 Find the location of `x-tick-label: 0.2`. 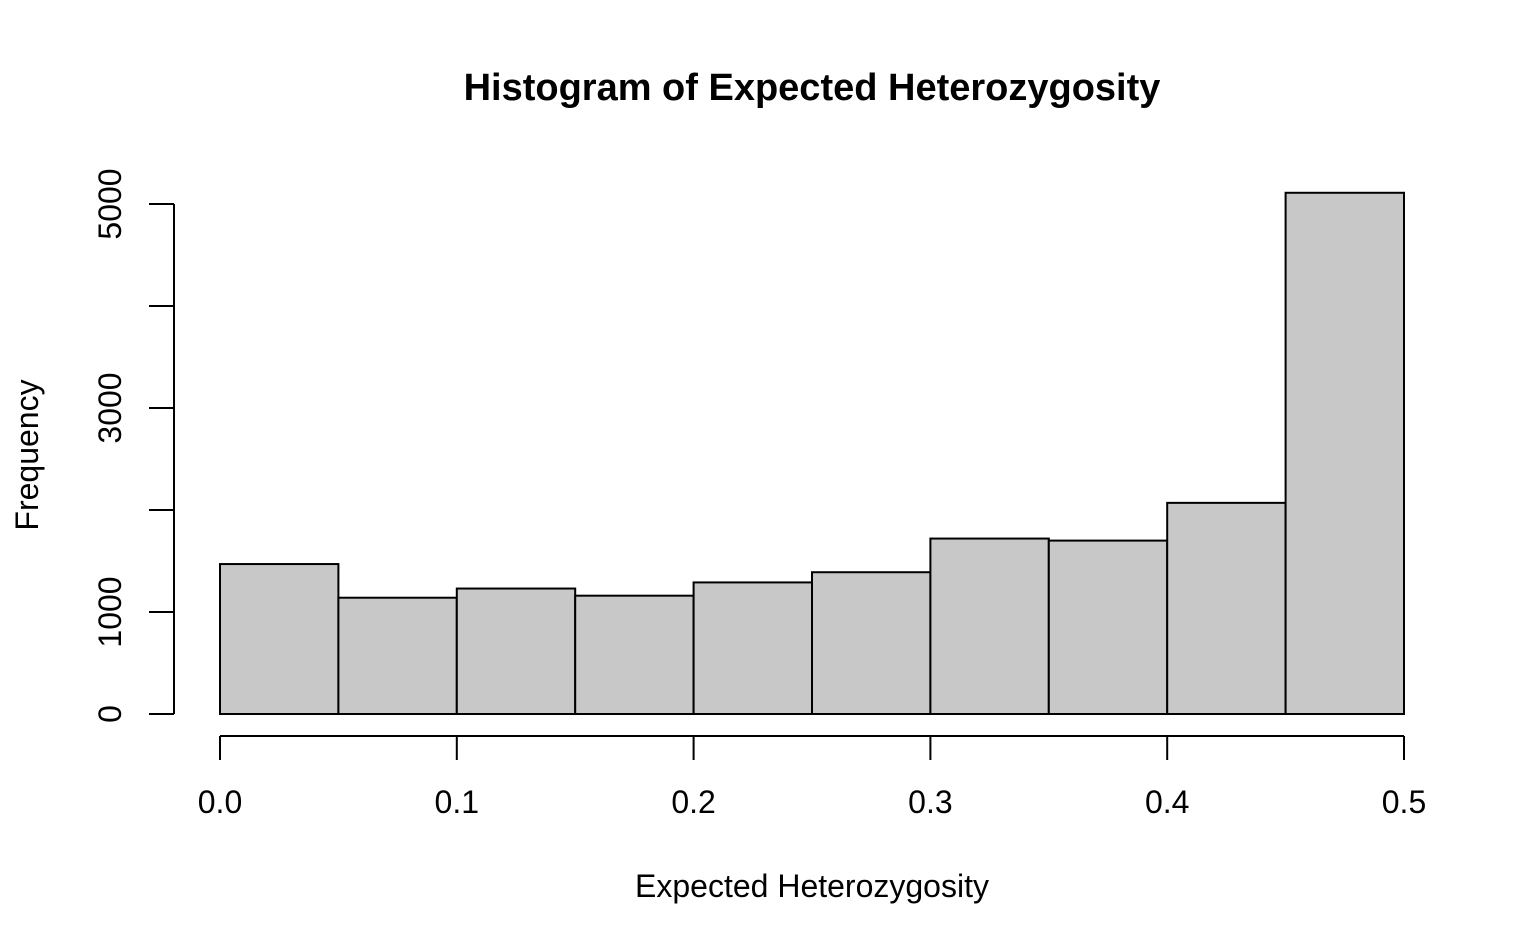

x-tick-label: 0.2 is located at coordinates (693, 802).